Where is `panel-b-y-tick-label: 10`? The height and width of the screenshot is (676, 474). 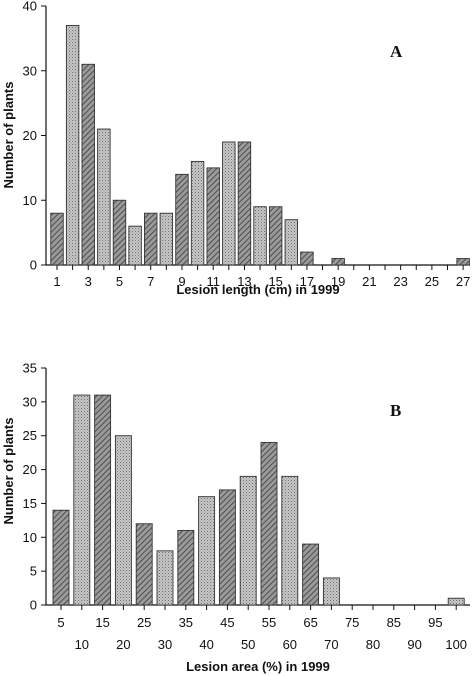 panel-b-y-tick-label: 10 is located at coordinates (30, 537).